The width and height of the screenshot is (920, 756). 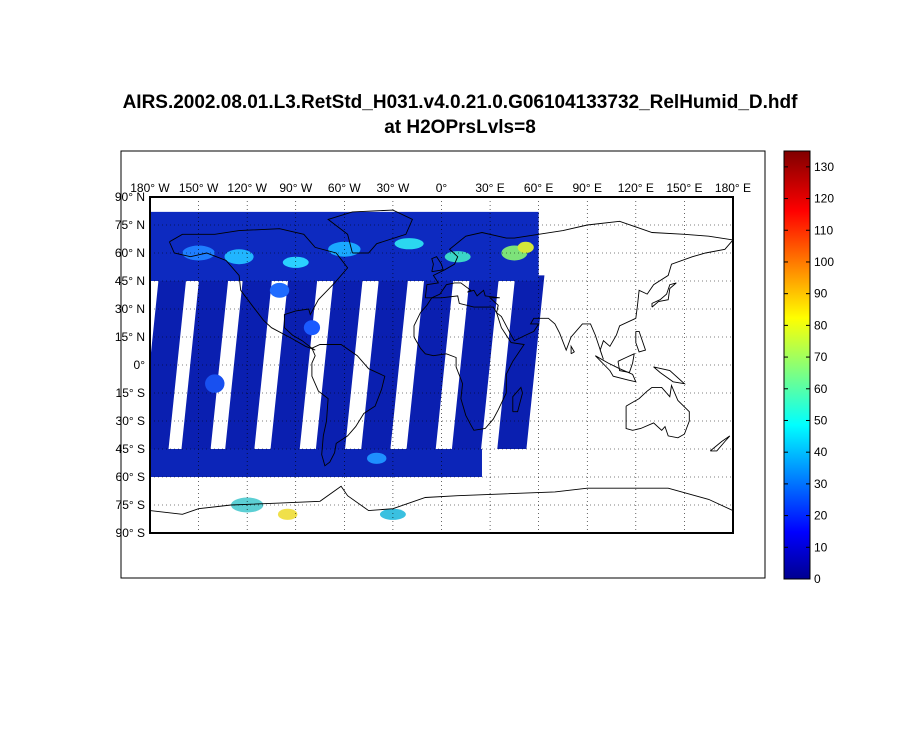 What do you see at coordinates (130, 477) in the screenshot?
I see `latitude-label: 60° S` at bounding box center [130, 477].